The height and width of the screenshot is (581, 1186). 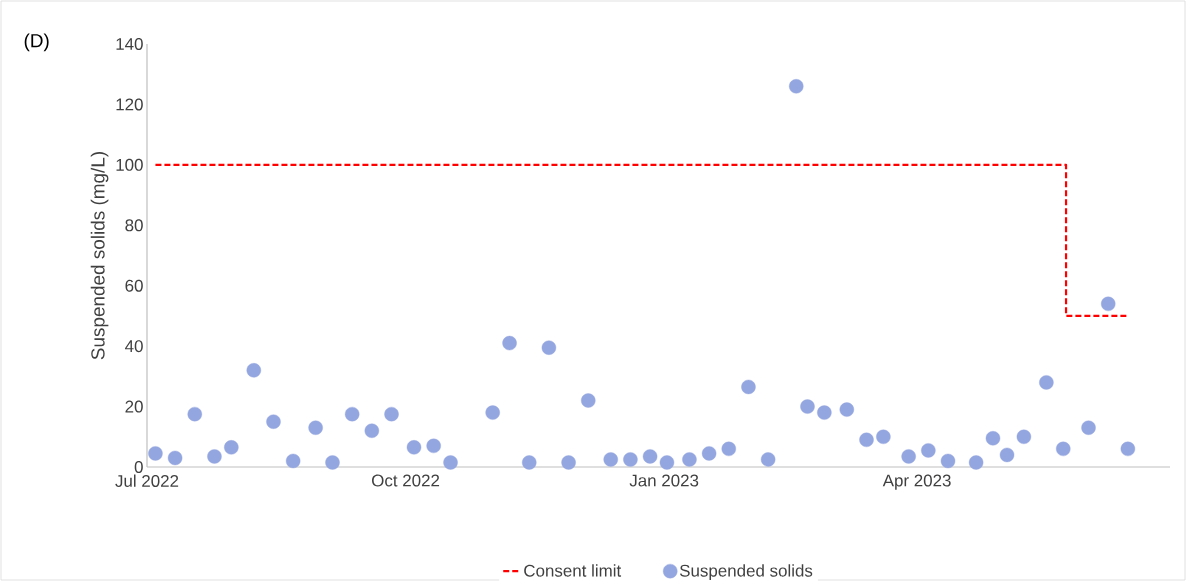 I want to click on y-tick-label: 140, so click(x=129, y=44).